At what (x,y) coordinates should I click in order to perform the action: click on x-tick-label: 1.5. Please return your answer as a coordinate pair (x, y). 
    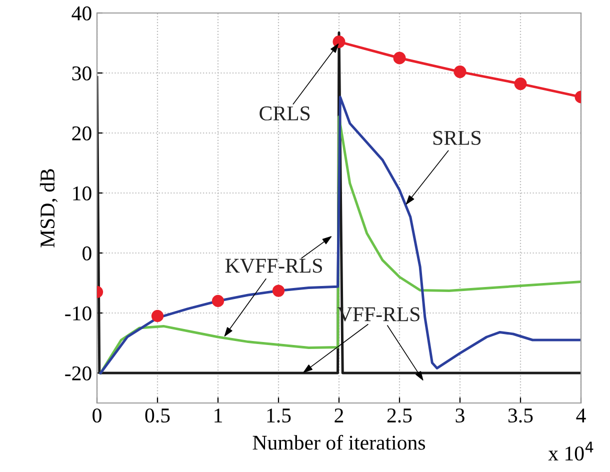
    Looking at the image, I should click on (279, 415).